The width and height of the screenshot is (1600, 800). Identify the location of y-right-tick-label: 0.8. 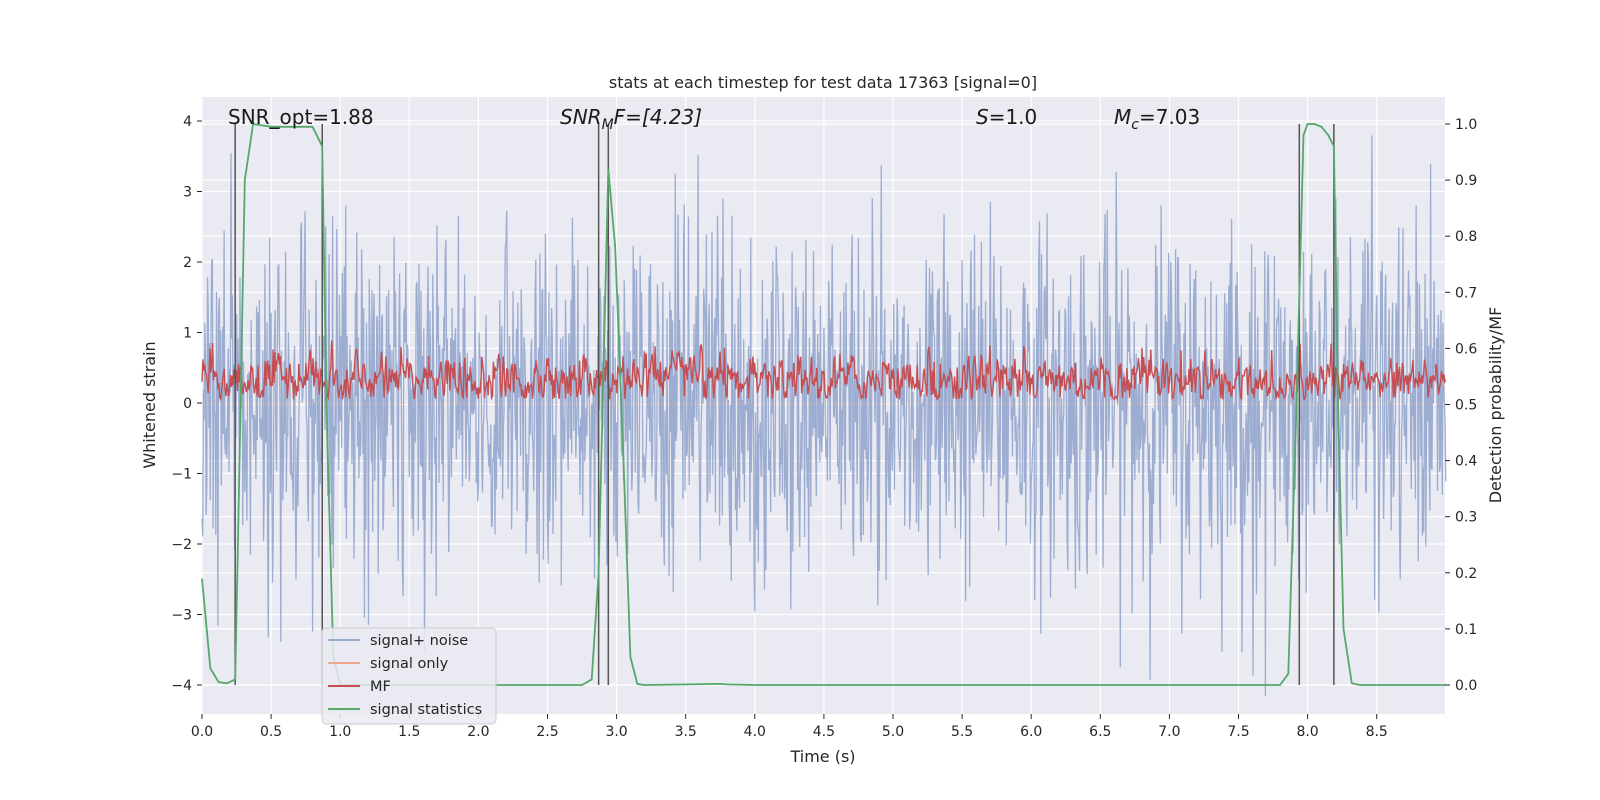
(1466, 237).